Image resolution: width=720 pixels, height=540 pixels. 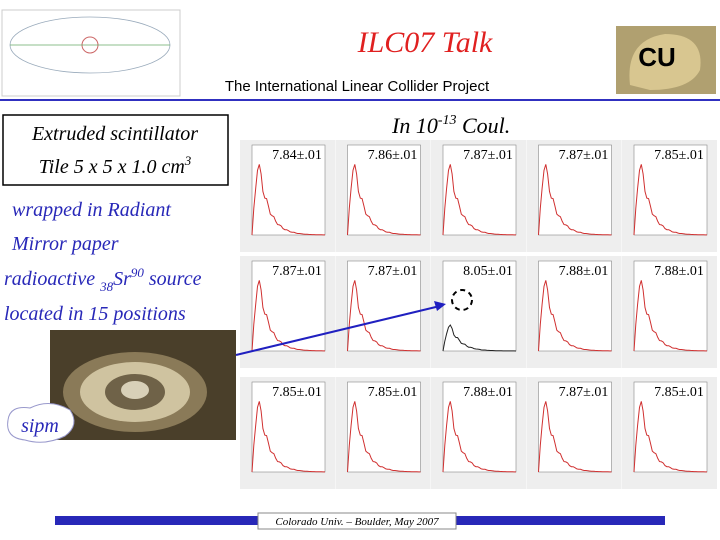 I want to click on title: ILC07 Talk, so click(x=425, y=42).